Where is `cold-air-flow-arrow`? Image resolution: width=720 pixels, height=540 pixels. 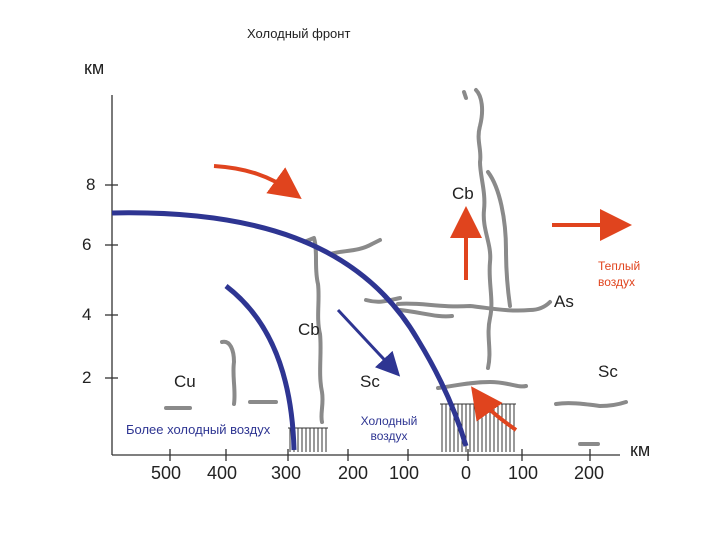
cold-air-flow-arrow is located at coordinates (368, 342).